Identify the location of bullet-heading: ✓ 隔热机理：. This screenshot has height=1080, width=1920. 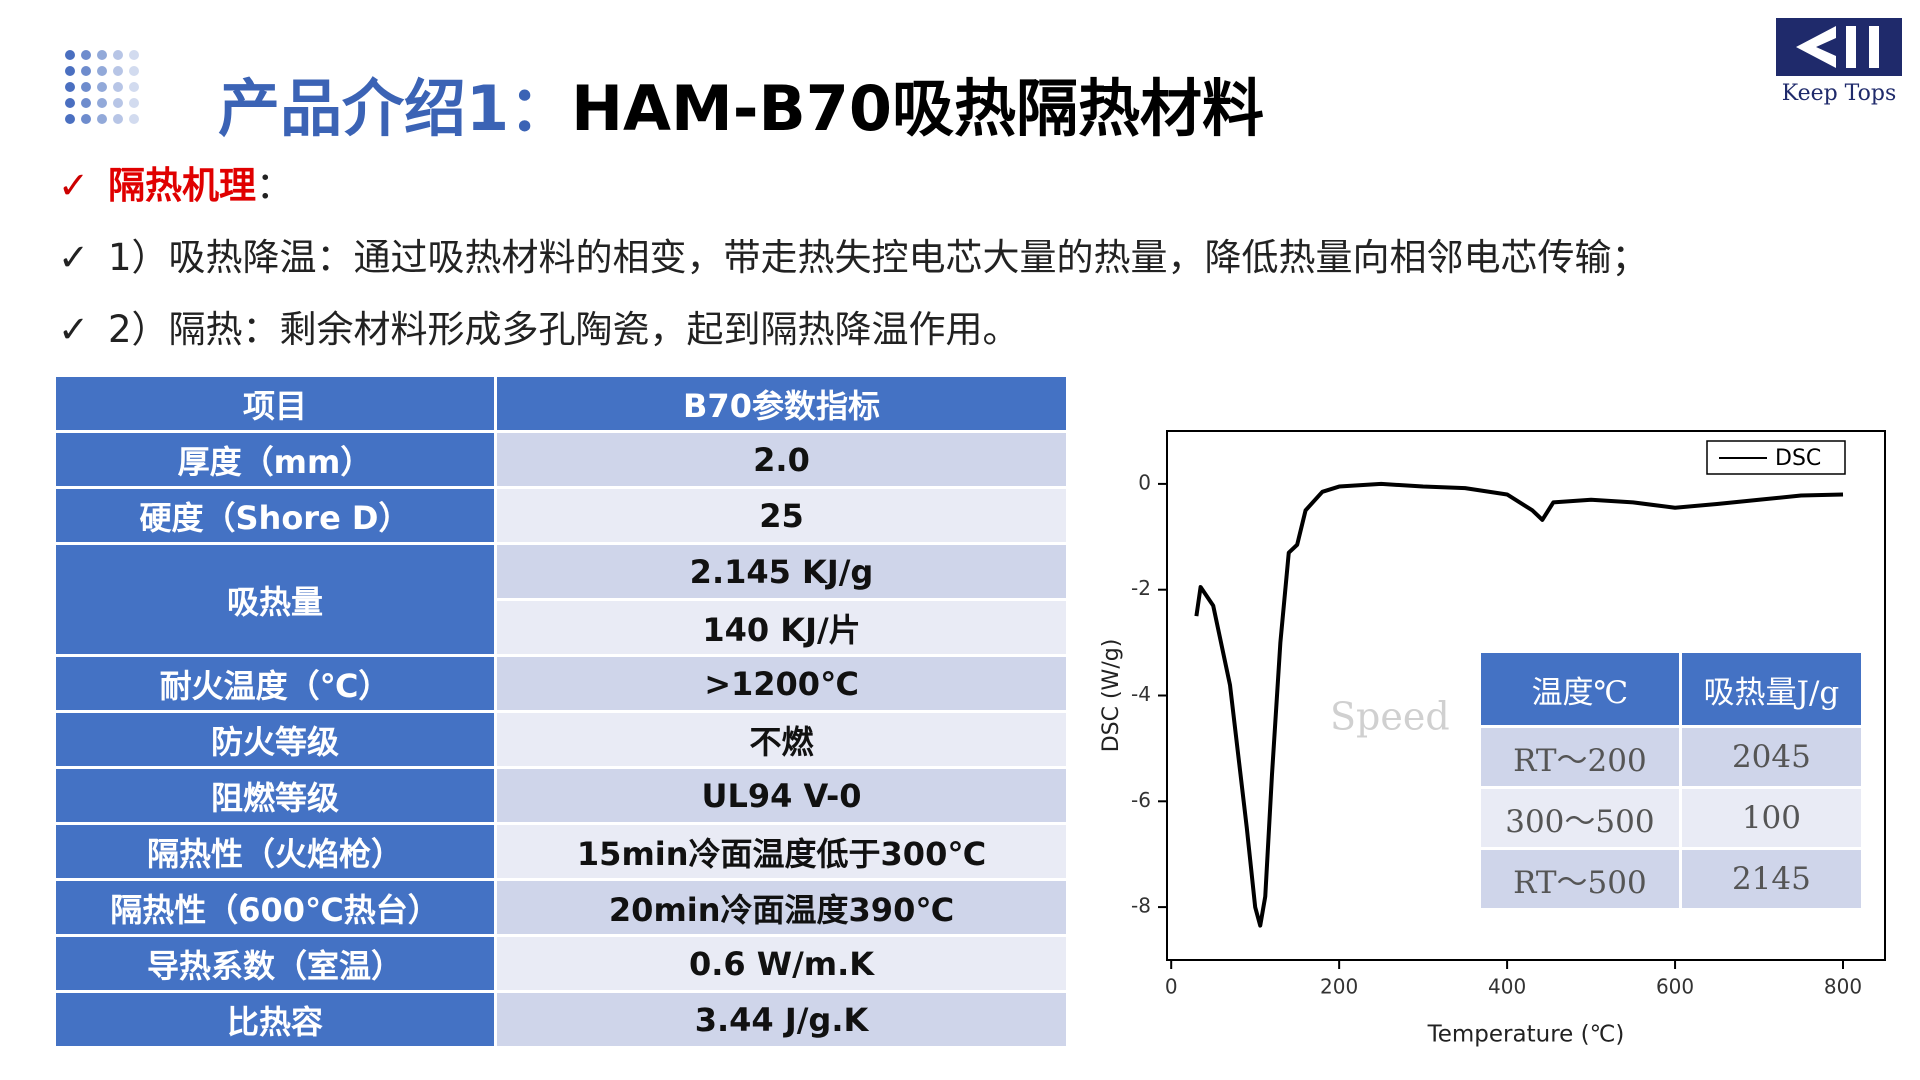
(175, 185).